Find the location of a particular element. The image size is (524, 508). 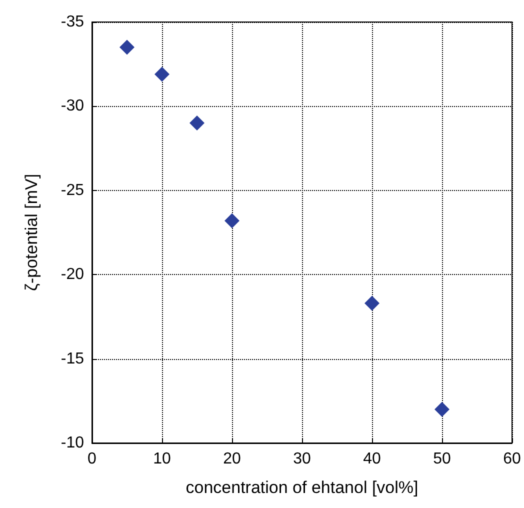

x-tick-label: 40 is located at coordinates (372, 459).